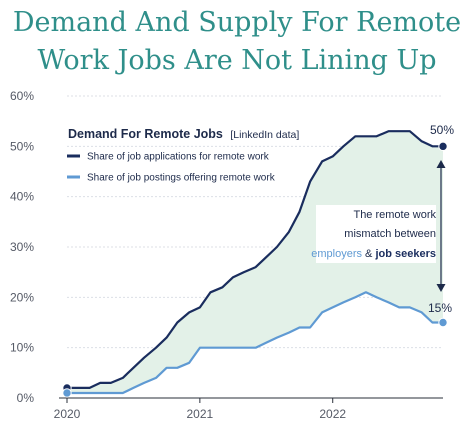 This screenshot has height=428, width=474. What do you see at coordinates (237, 22) in the screenshot?
I see `chart-title-line-1: Demand And Supply For Remote` at bounding box center [237, 22].